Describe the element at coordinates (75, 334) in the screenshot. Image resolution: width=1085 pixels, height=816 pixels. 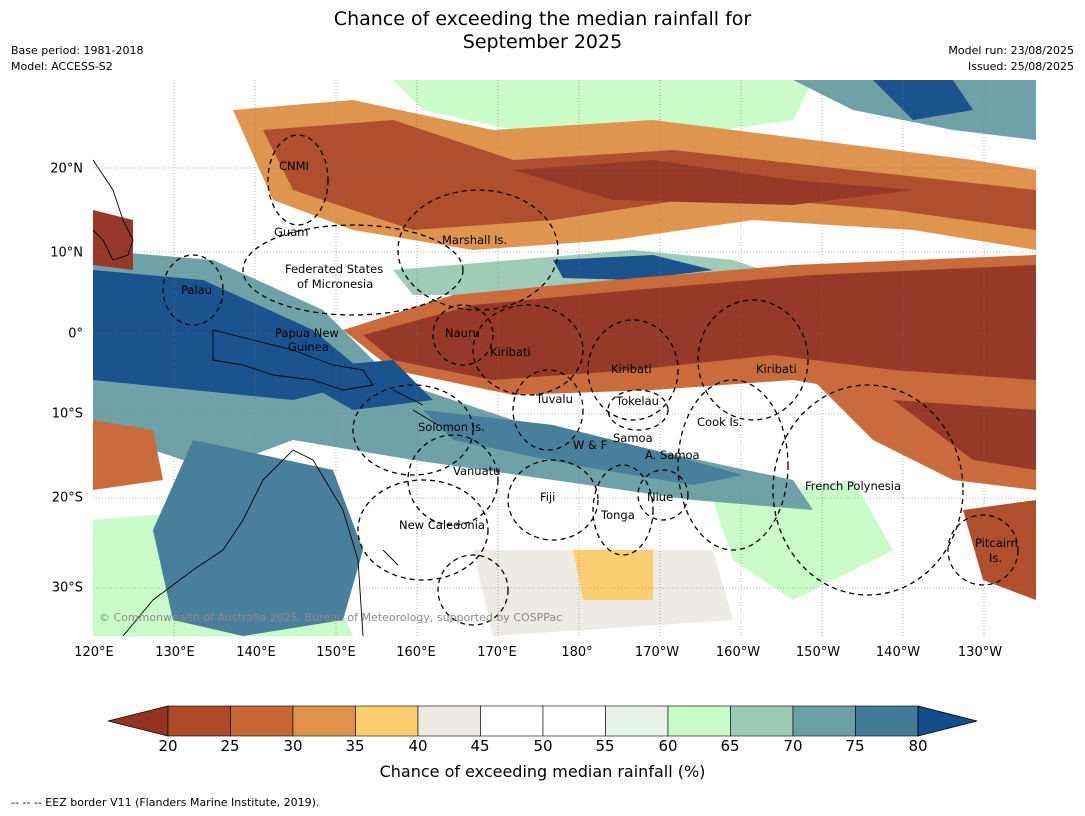
I see `lat-tick-2: 0°` at that location.